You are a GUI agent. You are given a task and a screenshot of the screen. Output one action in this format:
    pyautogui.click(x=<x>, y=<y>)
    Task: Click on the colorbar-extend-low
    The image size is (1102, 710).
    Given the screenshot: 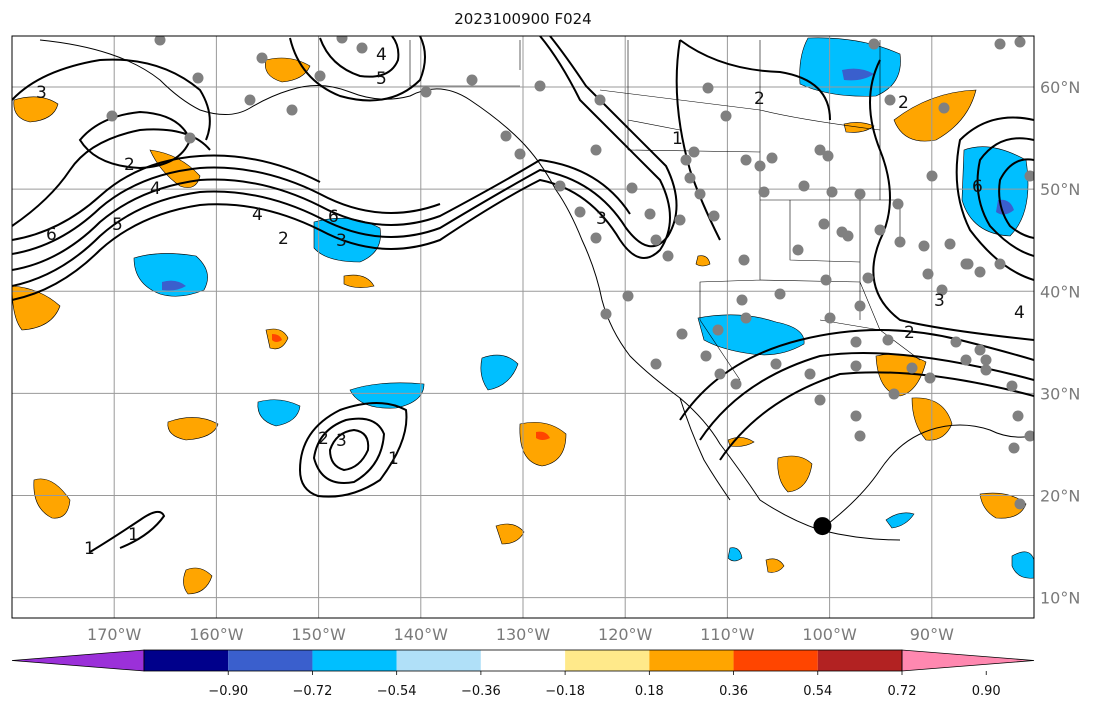 What is the action you would take?
    pyautogui.click(x=78, y=660)
    